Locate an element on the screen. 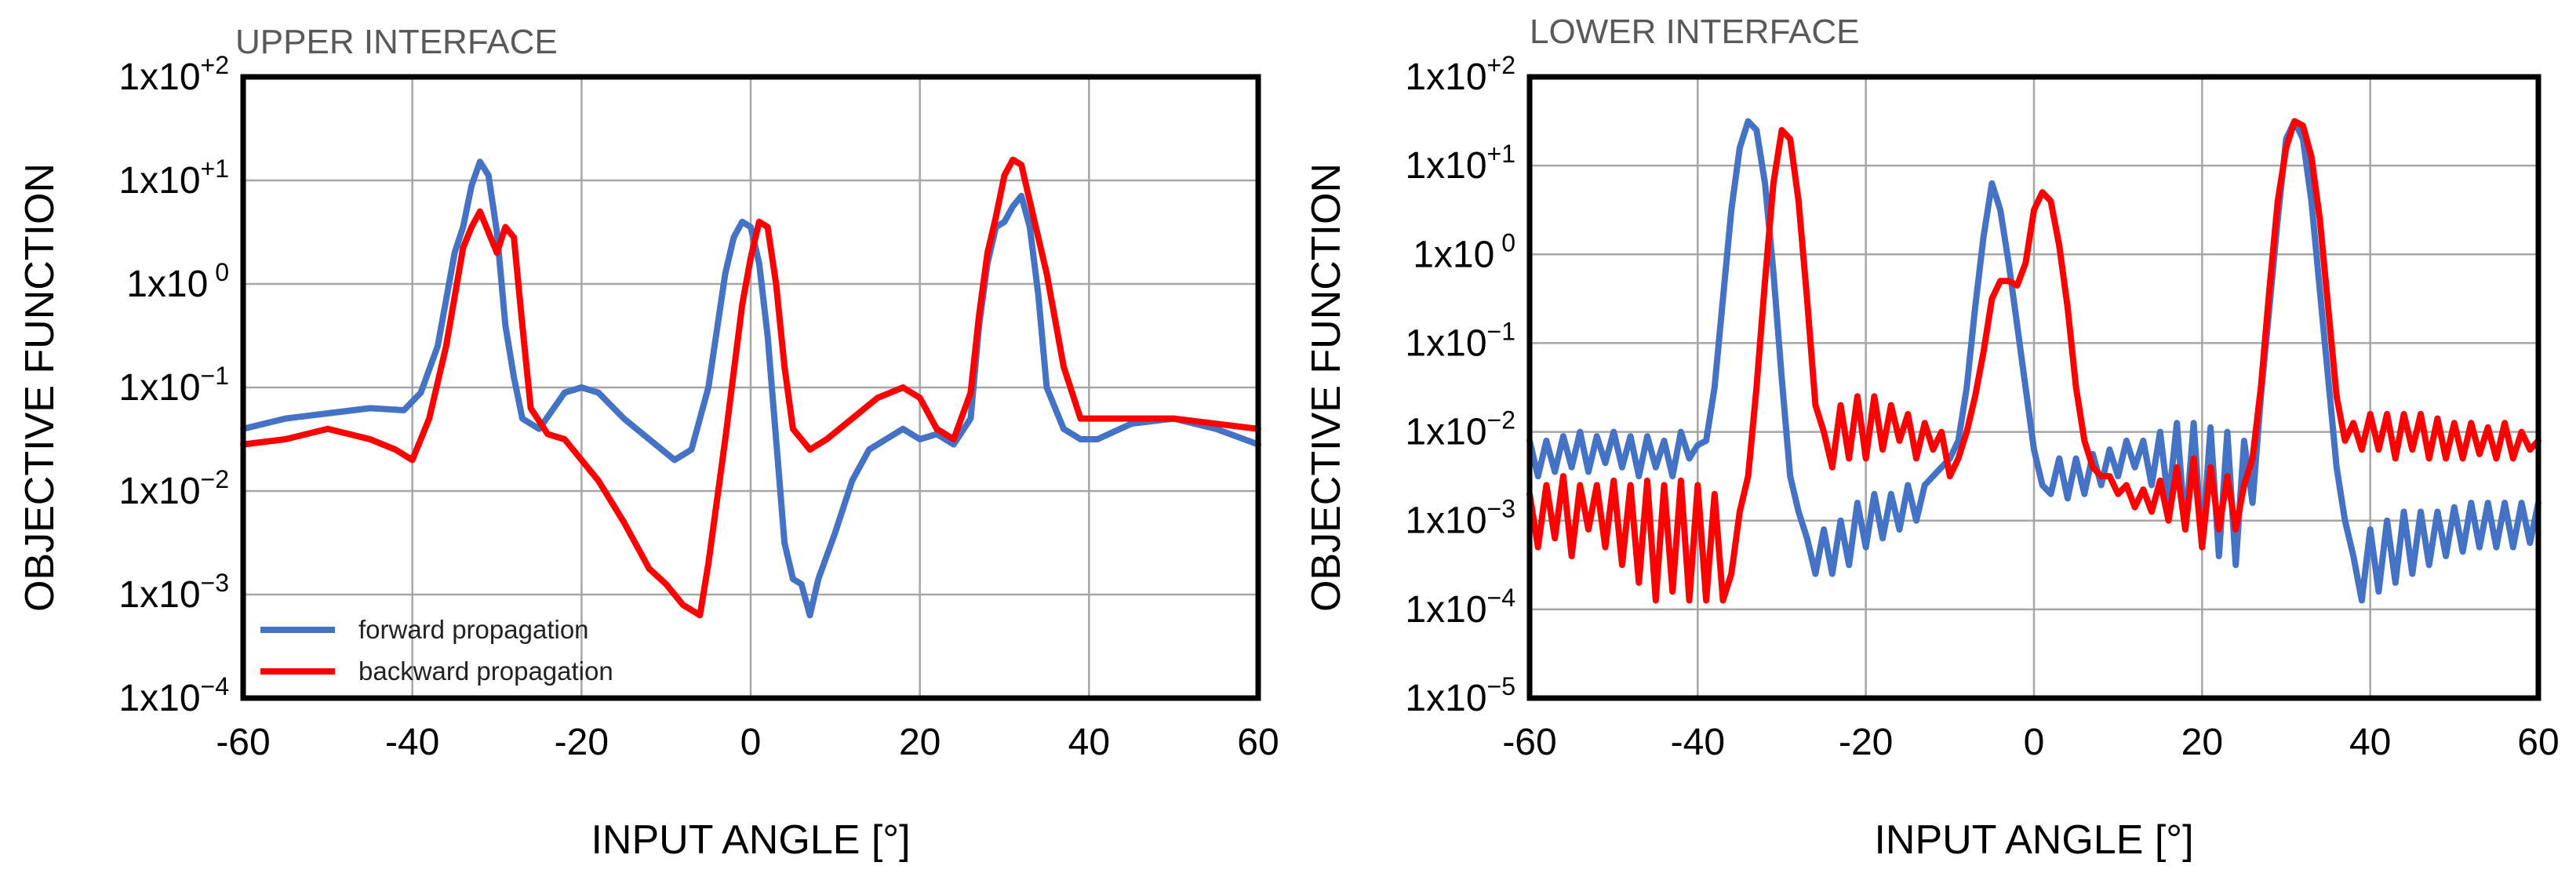  legend-label: forward propagation is located at coordinates (474, 629).